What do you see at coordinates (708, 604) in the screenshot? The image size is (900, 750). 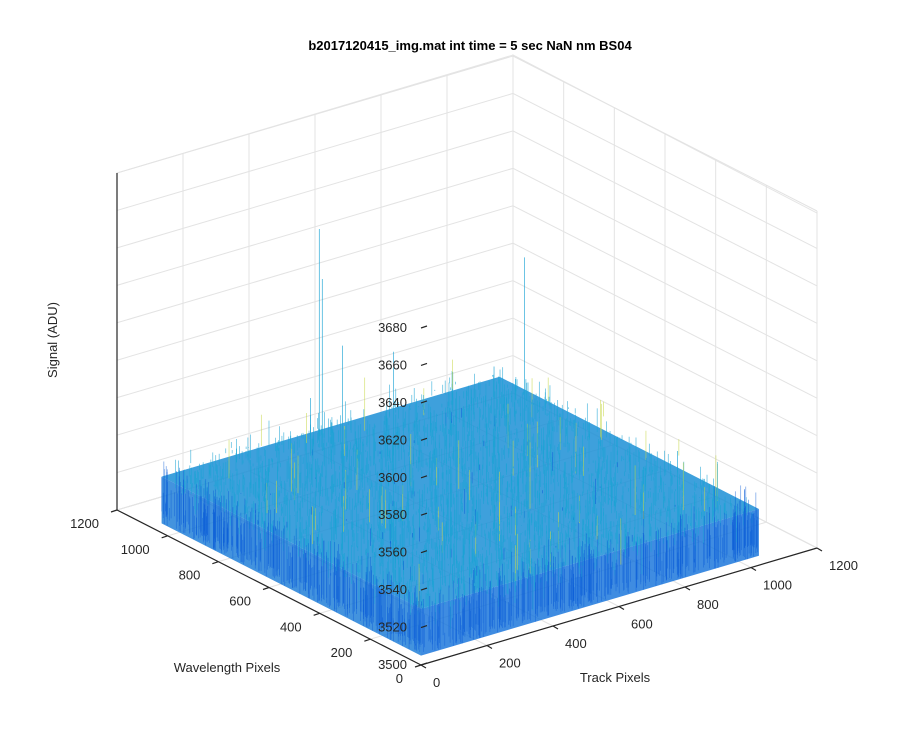 I see `x-tick-label: 800` at bounding box center [708, 604].